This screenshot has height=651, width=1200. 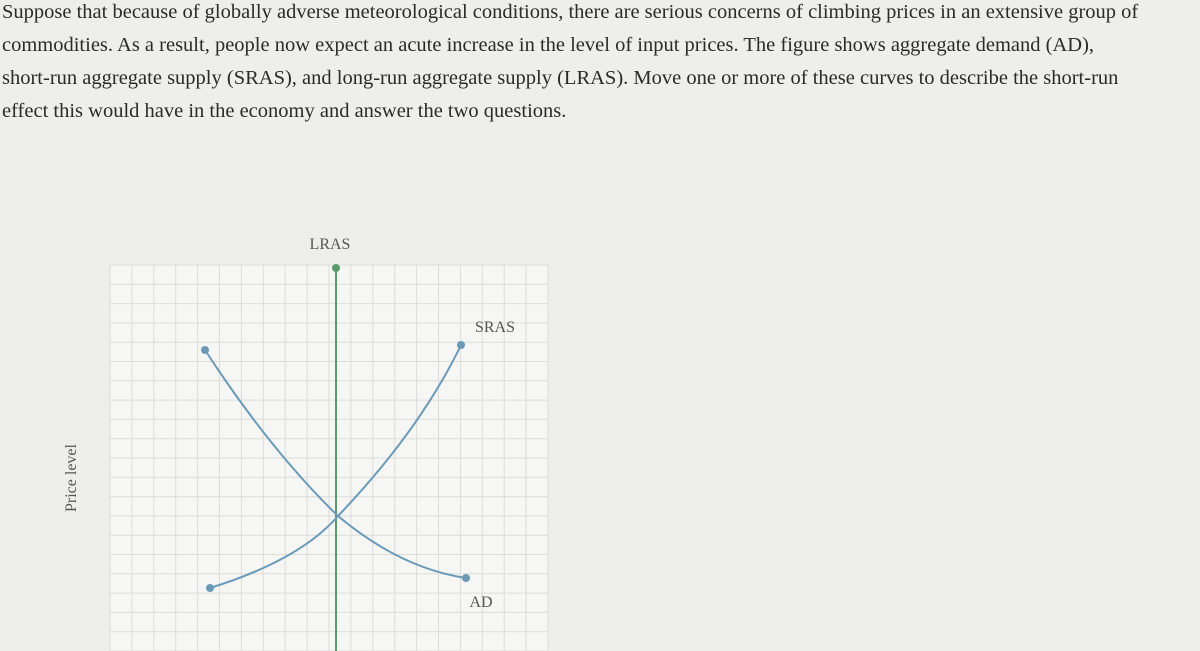 I want to click on sras-label: SRAS, so click(x=495, y=327).